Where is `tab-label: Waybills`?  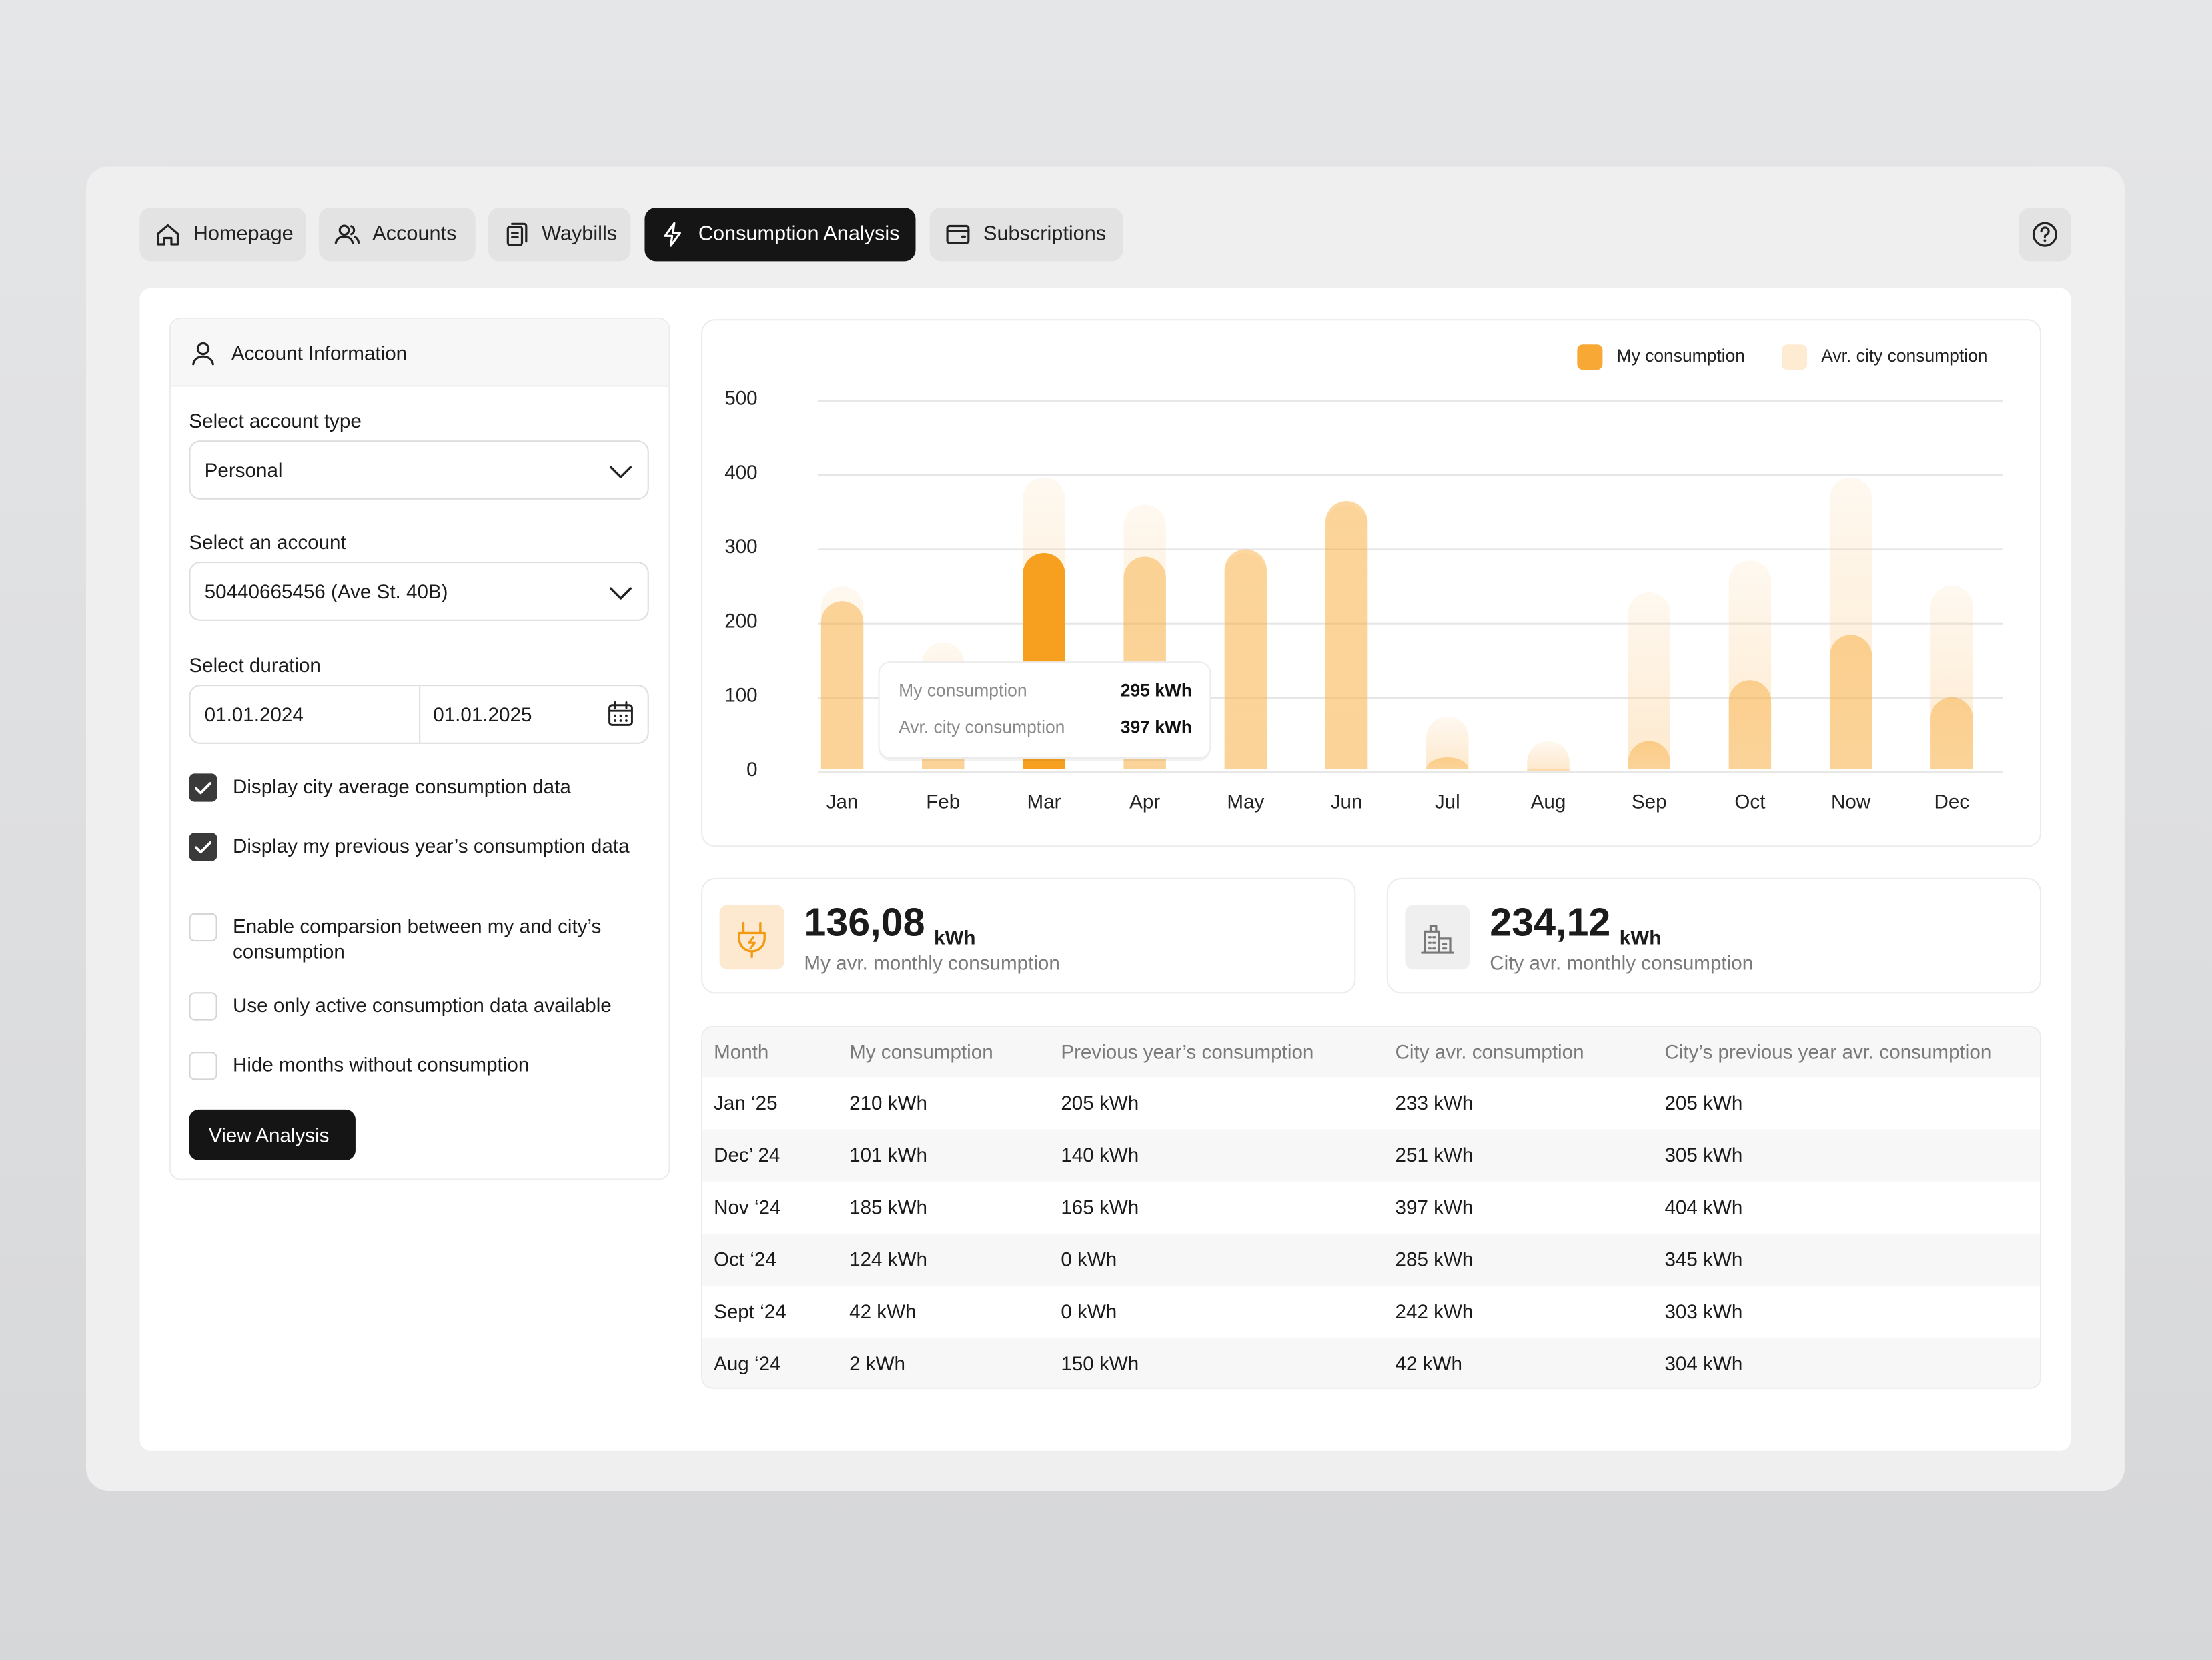
tab-label: Waybills is located at coordinates (580, 234).